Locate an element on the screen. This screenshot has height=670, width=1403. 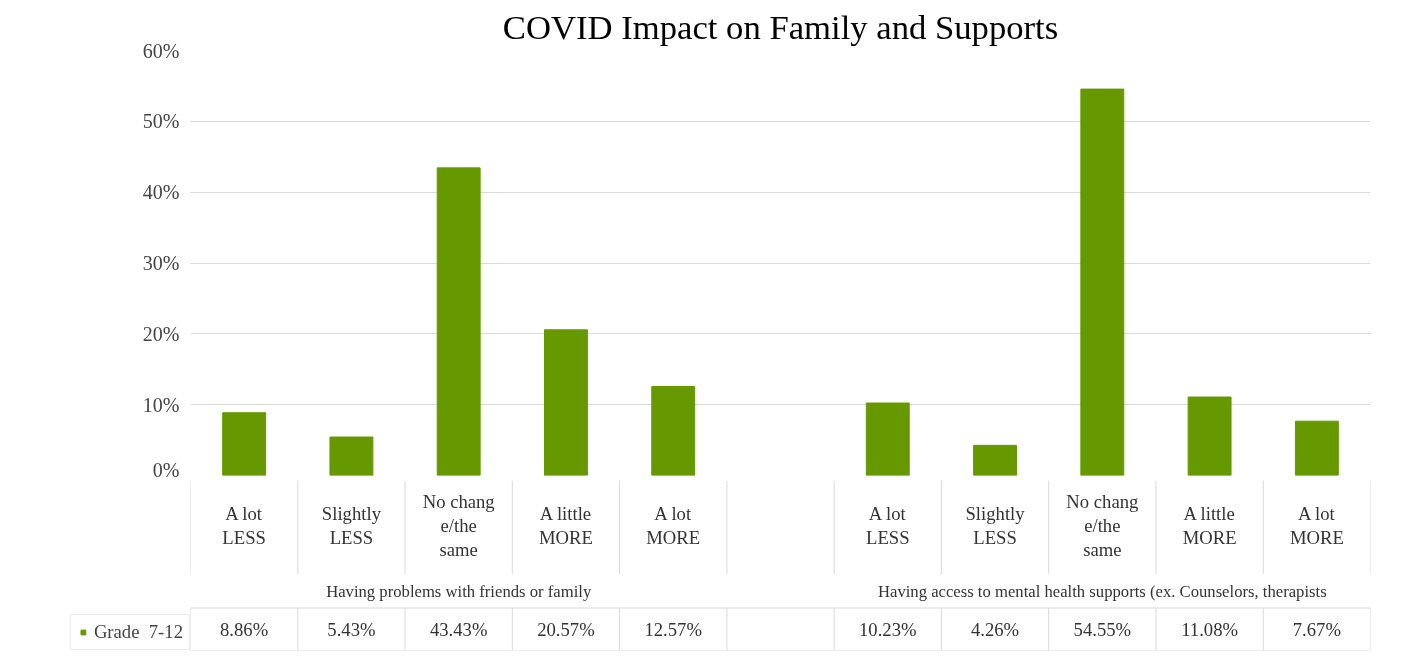
y-tick-label: 30% is located at coordinates (161, 263).